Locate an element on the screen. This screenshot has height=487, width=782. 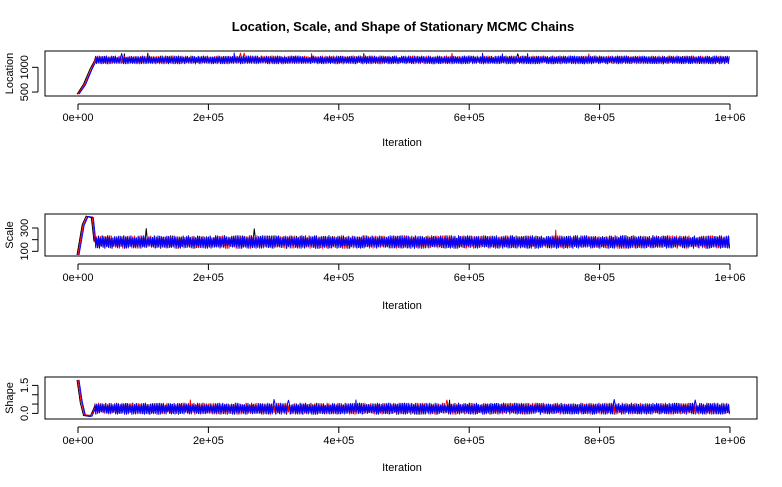
y-axis-label: Location is located at coordinates (10, 74).